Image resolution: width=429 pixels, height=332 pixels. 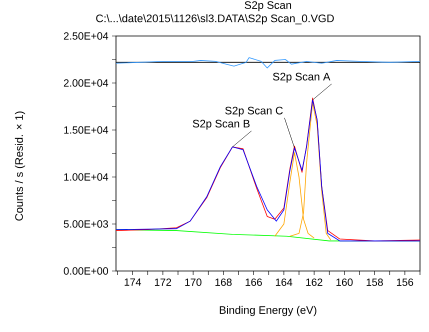 What do you see at coordinates (163, 282) in the screenshot?
I see `x-tick-label: 172` at bounding box center [163, 282].